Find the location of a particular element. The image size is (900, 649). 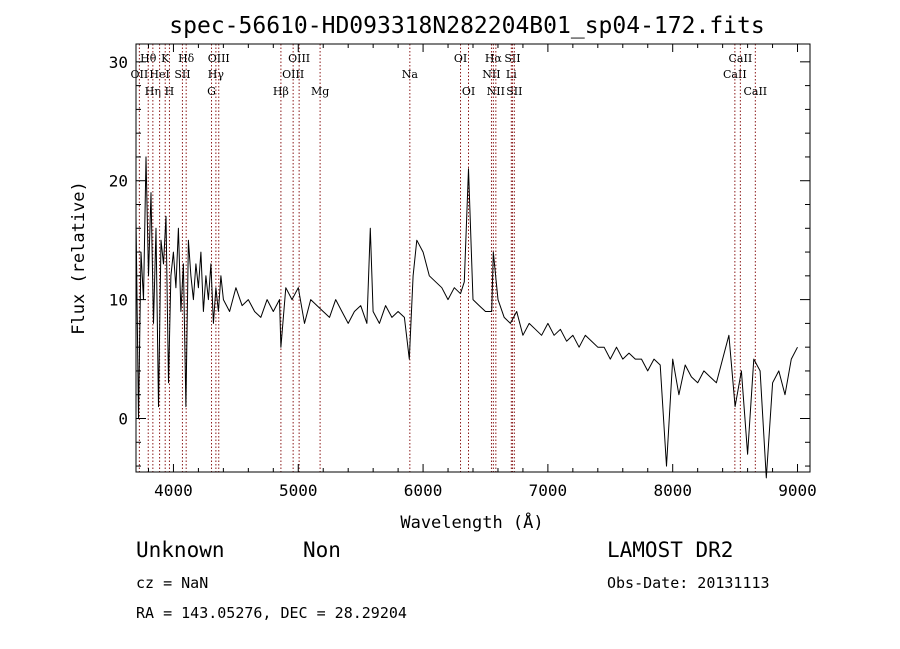

marker-label-13: OIII is located at coordinates (299, 58).